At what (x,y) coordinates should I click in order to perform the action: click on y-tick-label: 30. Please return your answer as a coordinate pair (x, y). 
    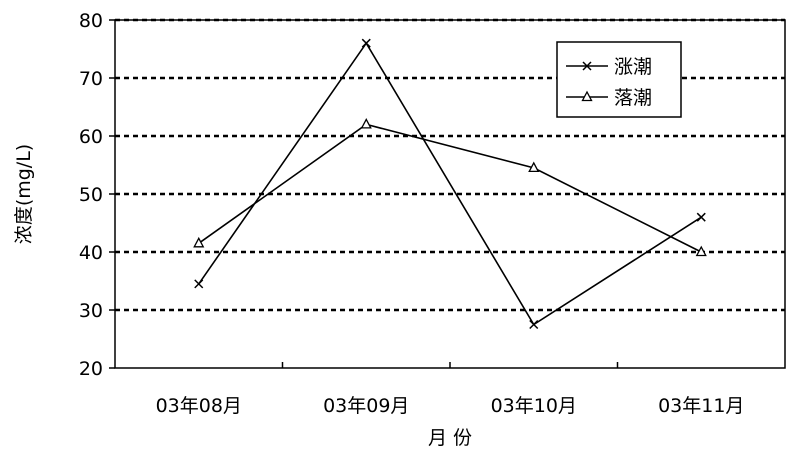
    Looking at the image, I should click on (91, 311).